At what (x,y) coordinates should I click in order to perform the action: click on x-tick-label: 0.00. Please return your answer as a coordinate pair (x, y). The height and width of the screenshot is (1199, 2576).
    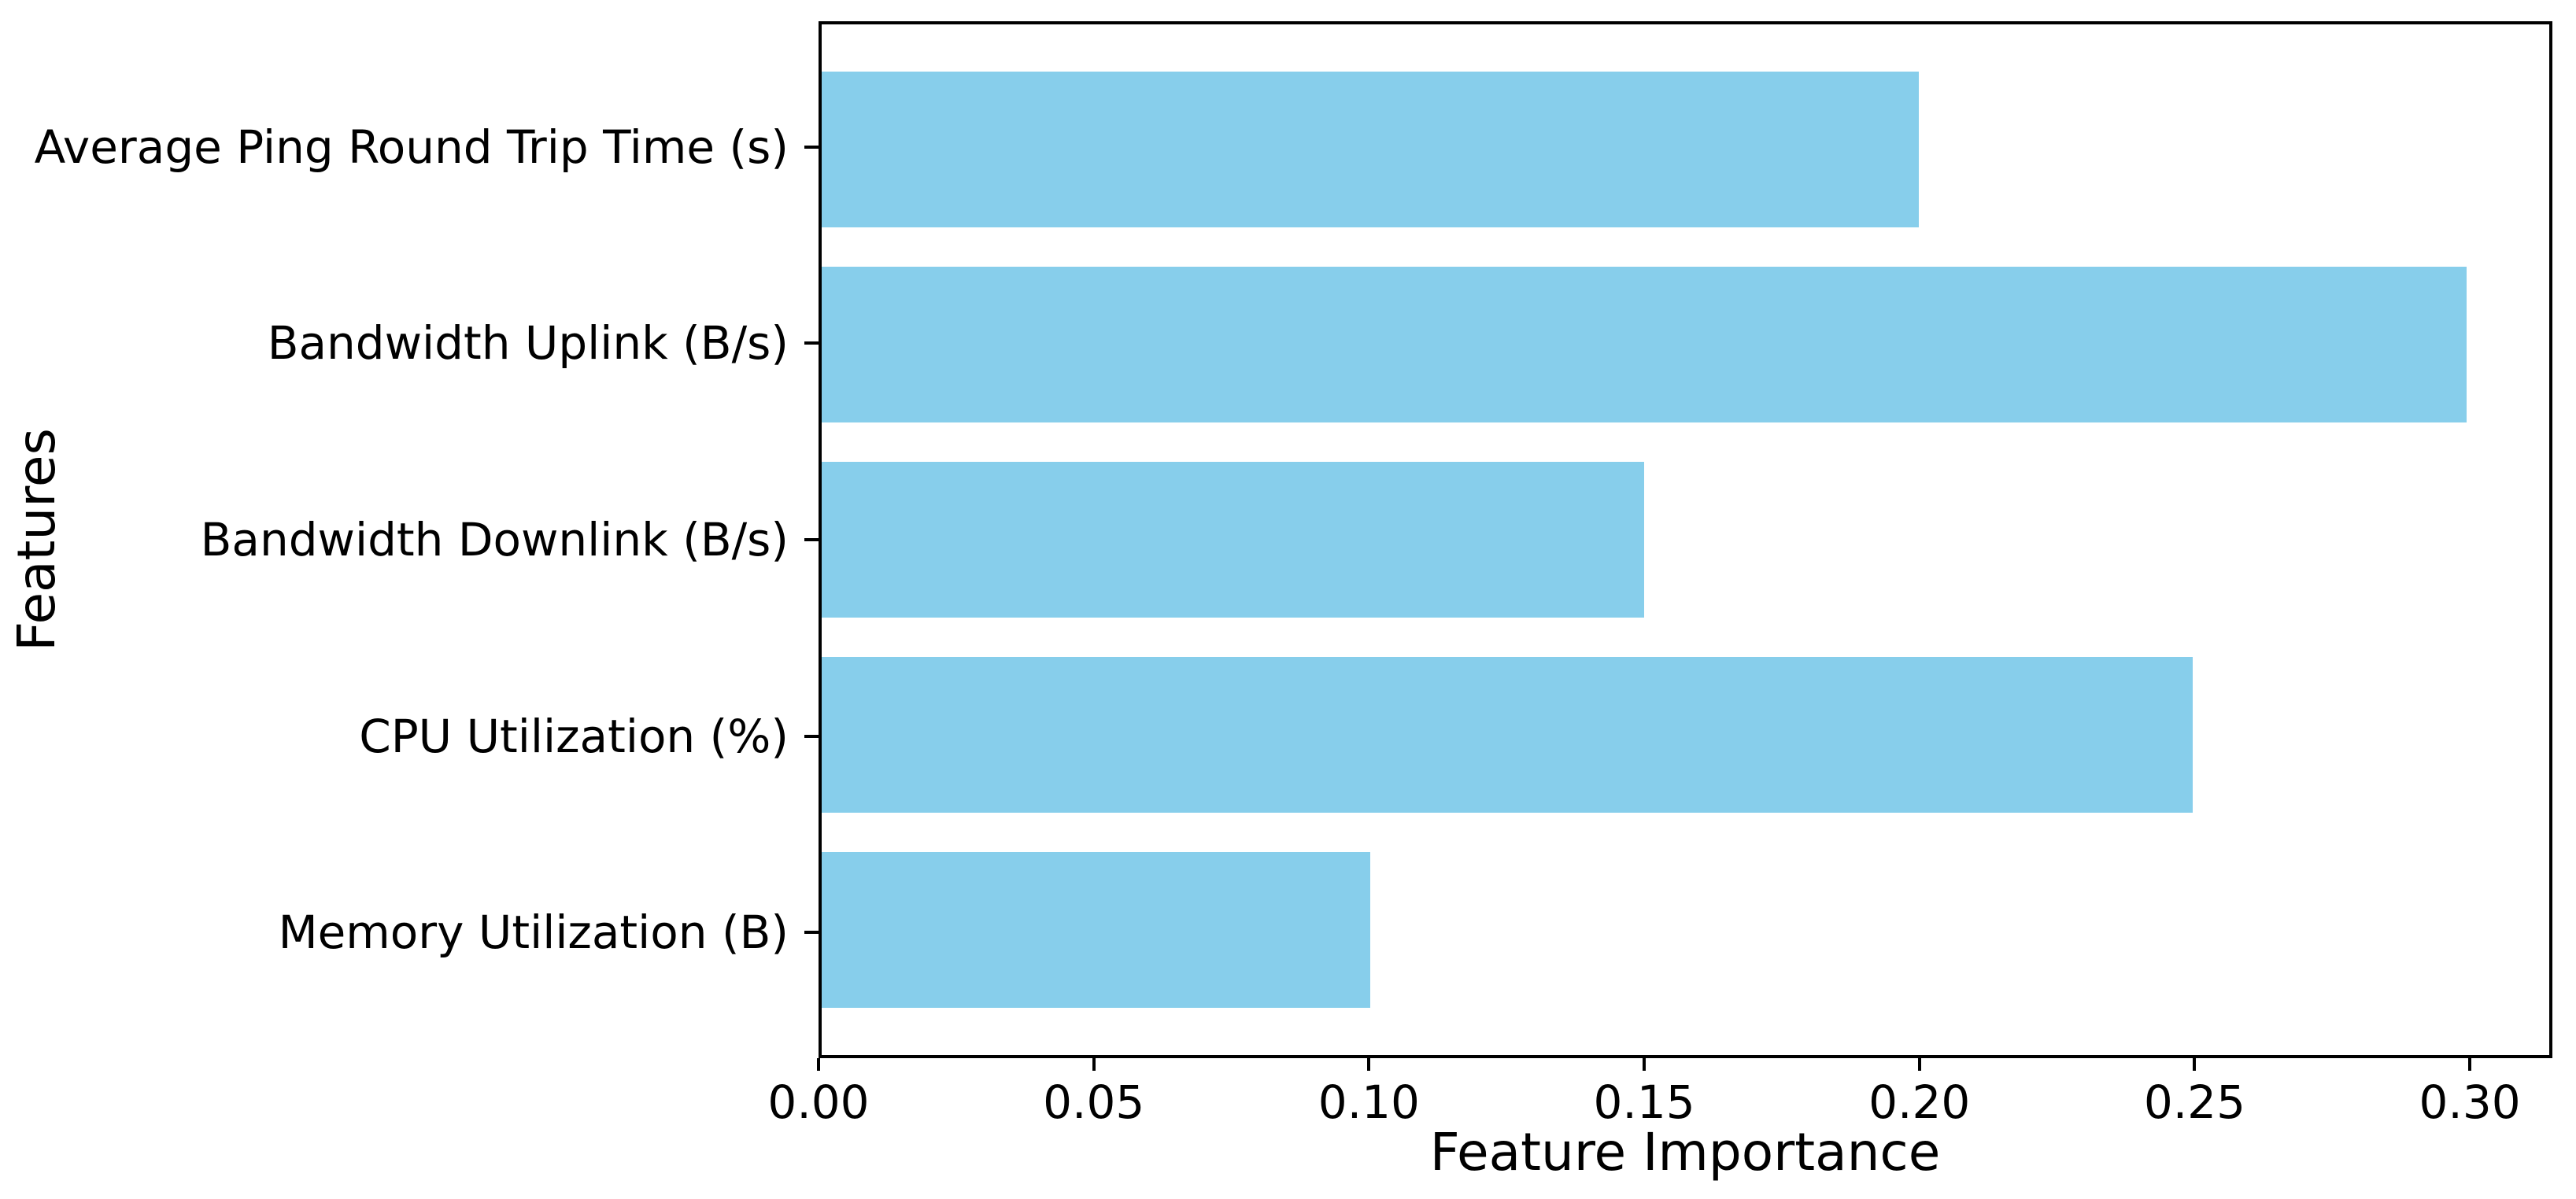
    Looking at the image, I should click on (818, 1102).